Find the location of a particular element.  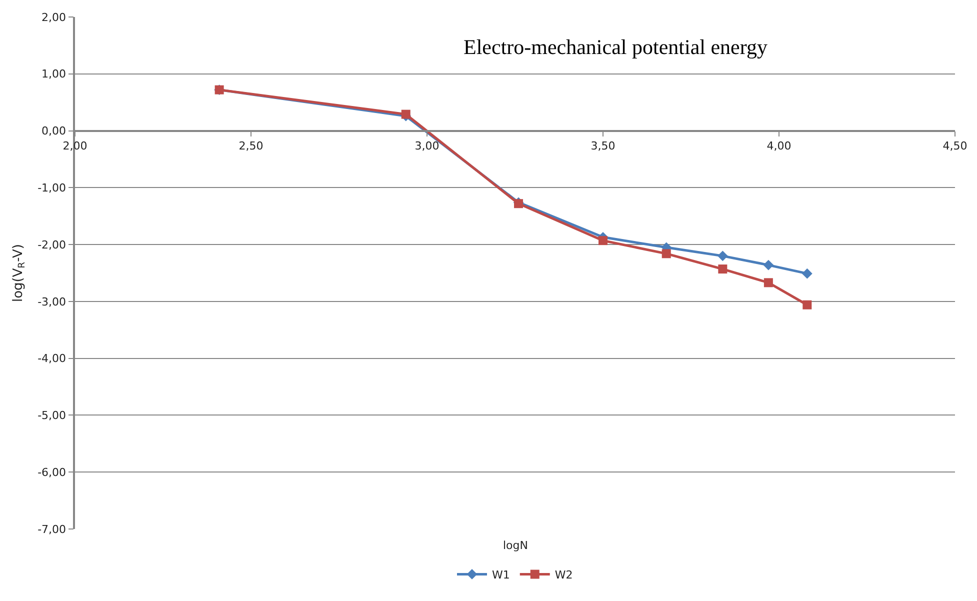

y-tick-label: -3,00 is located at coordinates (52, 301).